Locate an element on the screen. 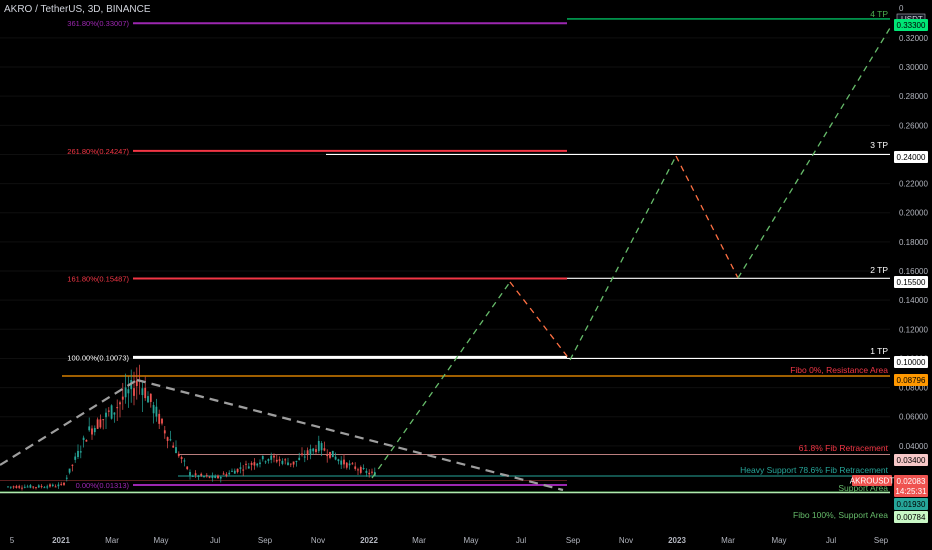 This screenshot has width=932, height=550. x-tick-label: 2022 is located at coordinates (369, 540).